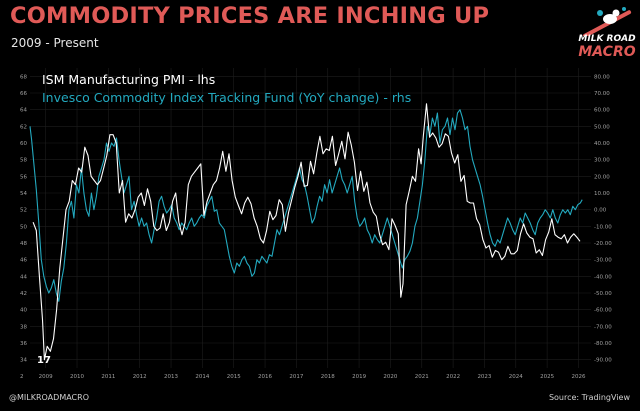 The image size is (640, 411). I want to click on left-axis-tick: 68, so click(23, 77).